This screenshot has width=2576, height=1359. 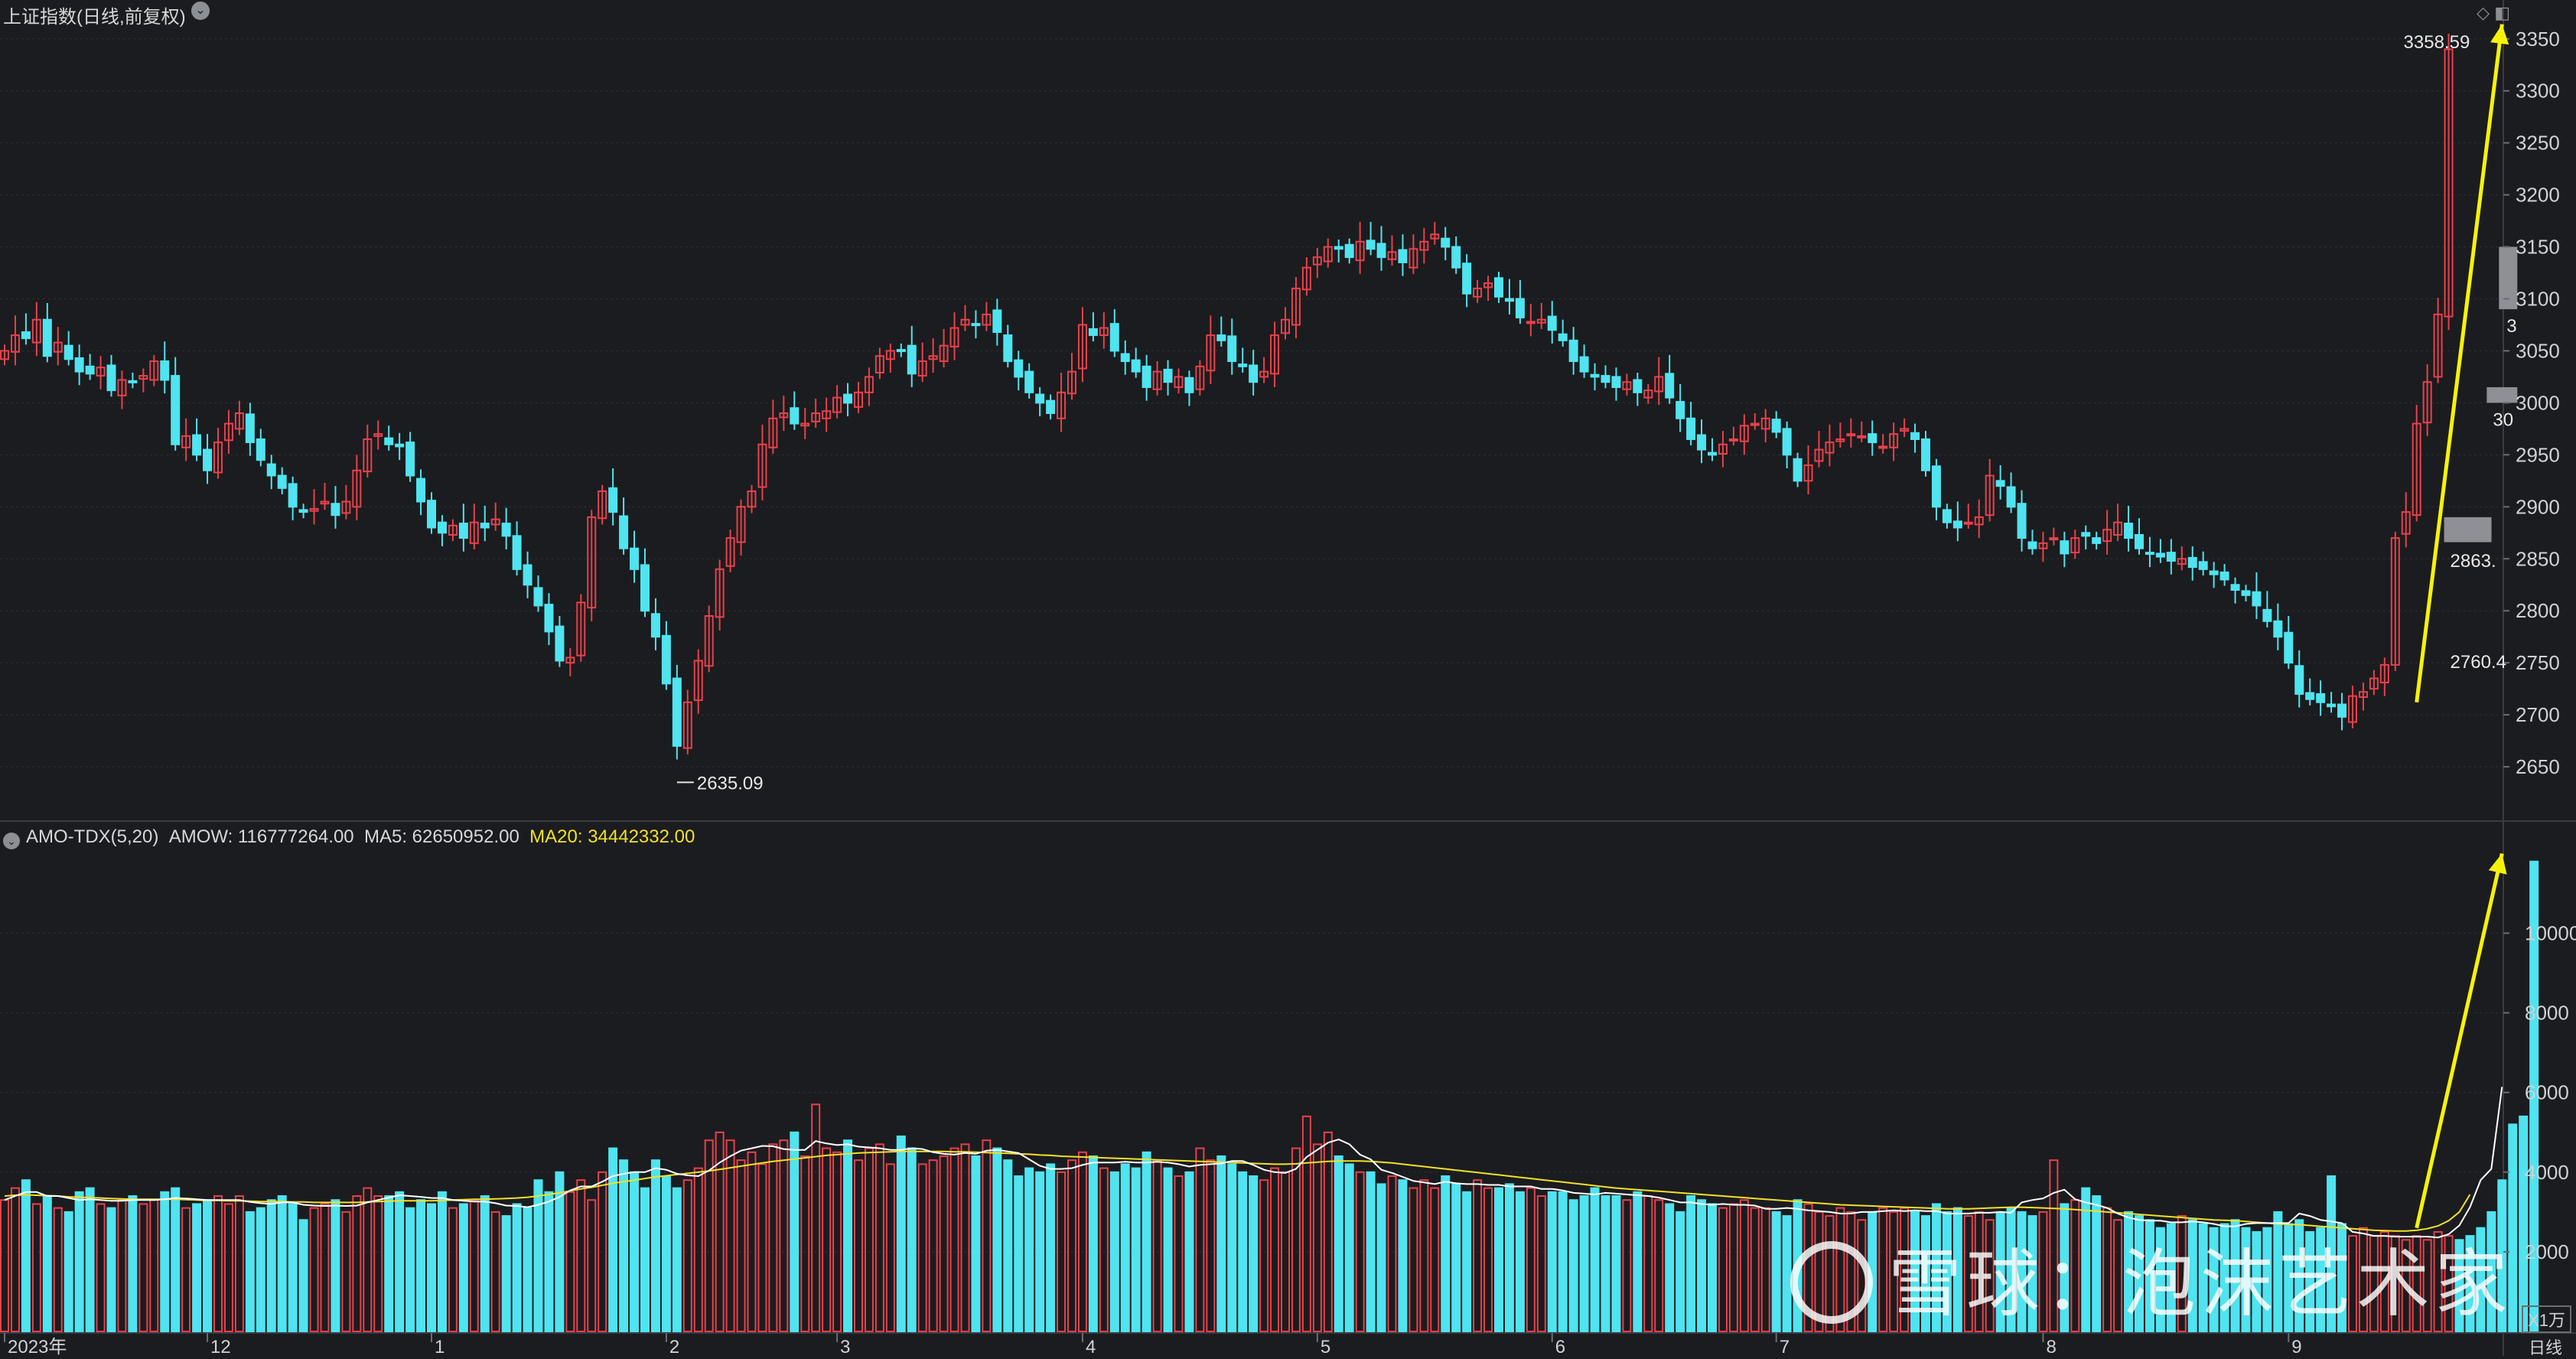 I want to click on price-tick-label: 2950, so click(x=2538, y=455).